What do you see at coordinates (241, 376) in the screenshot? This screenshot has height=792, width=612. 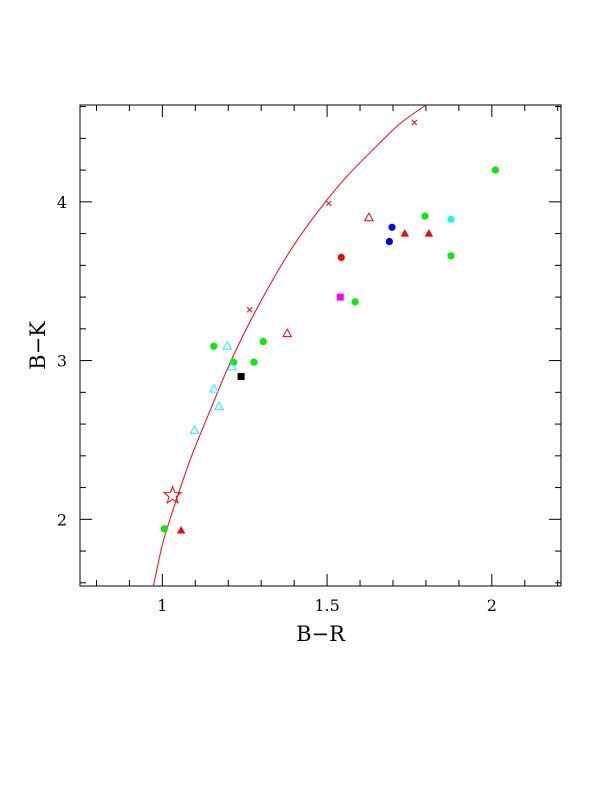 I see `data-point-square-black` at bounding box center [241, 376].